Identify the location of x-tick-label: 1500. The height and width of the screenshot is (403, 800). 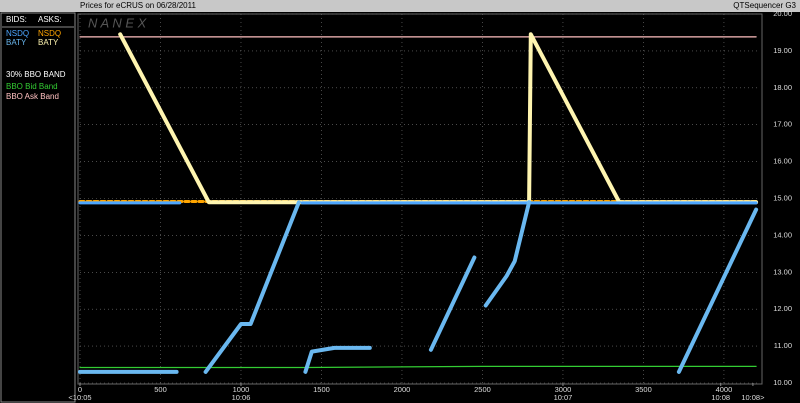
(321, 389).